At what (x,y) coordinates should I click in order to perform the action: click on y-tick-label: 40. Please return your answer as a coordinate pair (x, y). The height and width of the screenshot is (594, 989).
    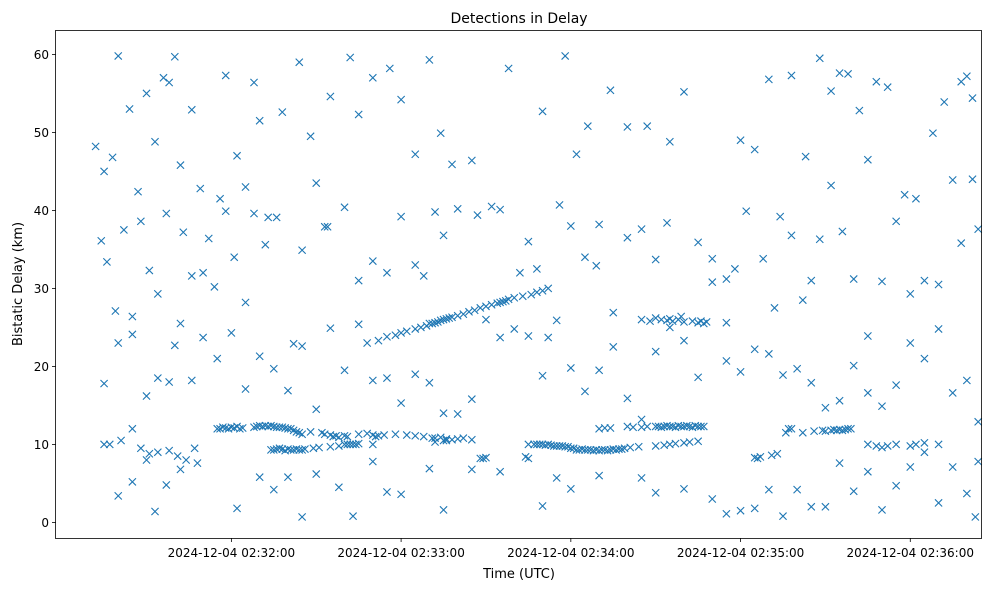
    Looking at the image, I should click on (41, 211).